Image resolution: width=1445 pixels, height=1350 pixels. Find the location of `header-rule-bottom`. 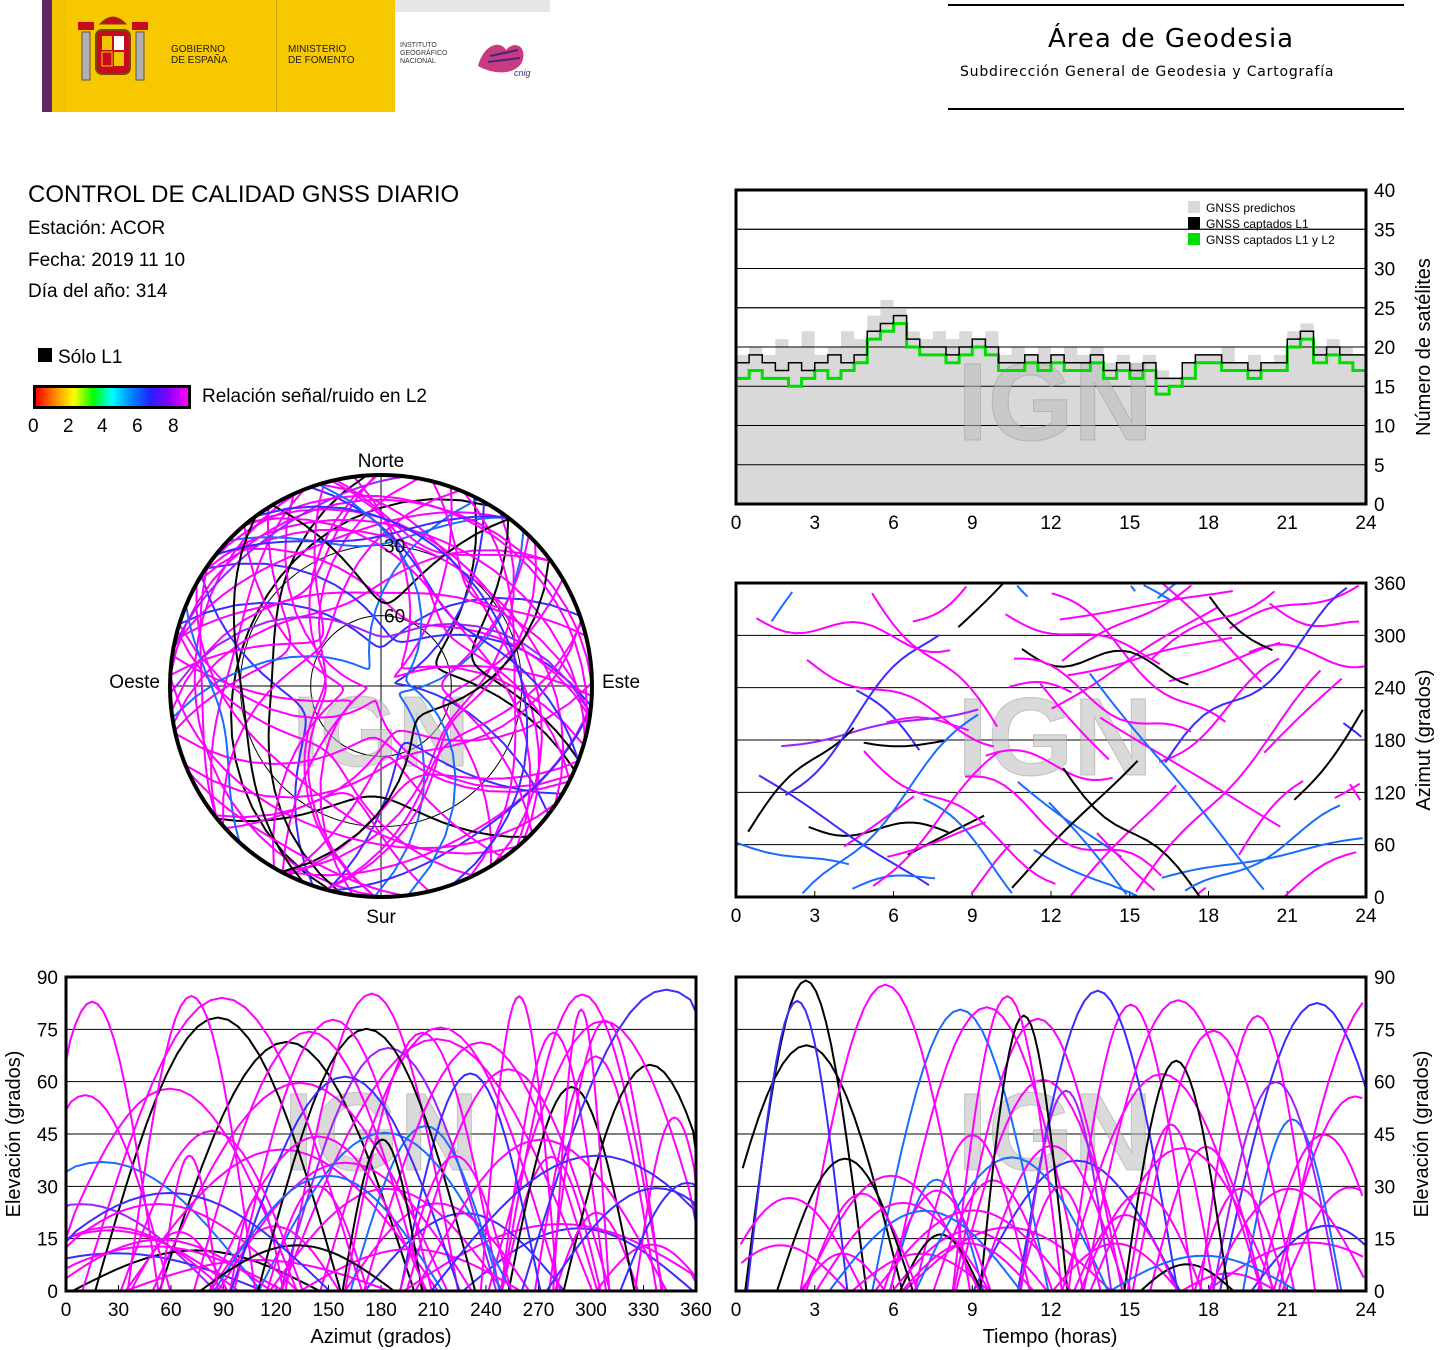

header-rule-bottom is located at coordinates (1176, 109).